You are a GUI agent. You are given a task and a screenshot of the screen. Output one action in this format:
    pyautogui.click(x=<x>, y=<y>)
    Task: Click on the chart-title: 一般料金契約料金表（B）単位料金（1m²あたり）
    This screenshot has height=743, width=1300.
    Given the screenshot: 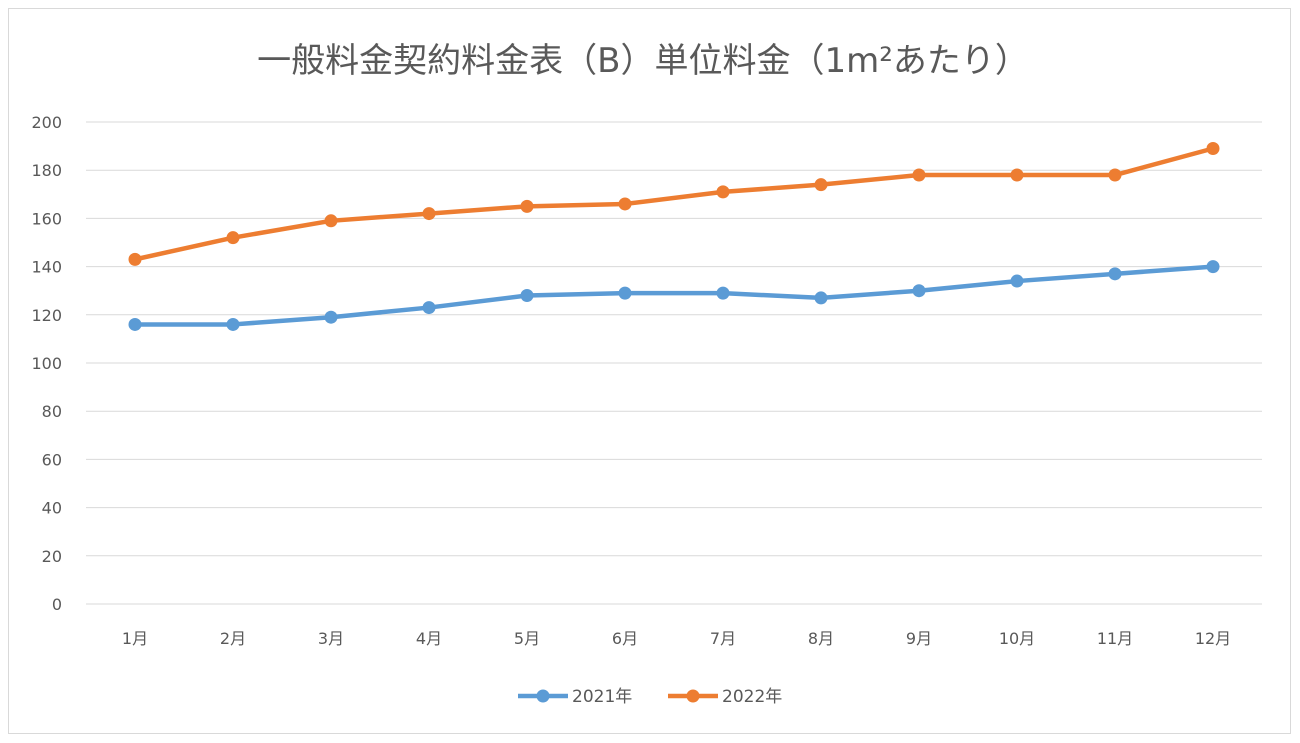 What is the action you would take?
    pyautogui.click(x=643, y=61)
    